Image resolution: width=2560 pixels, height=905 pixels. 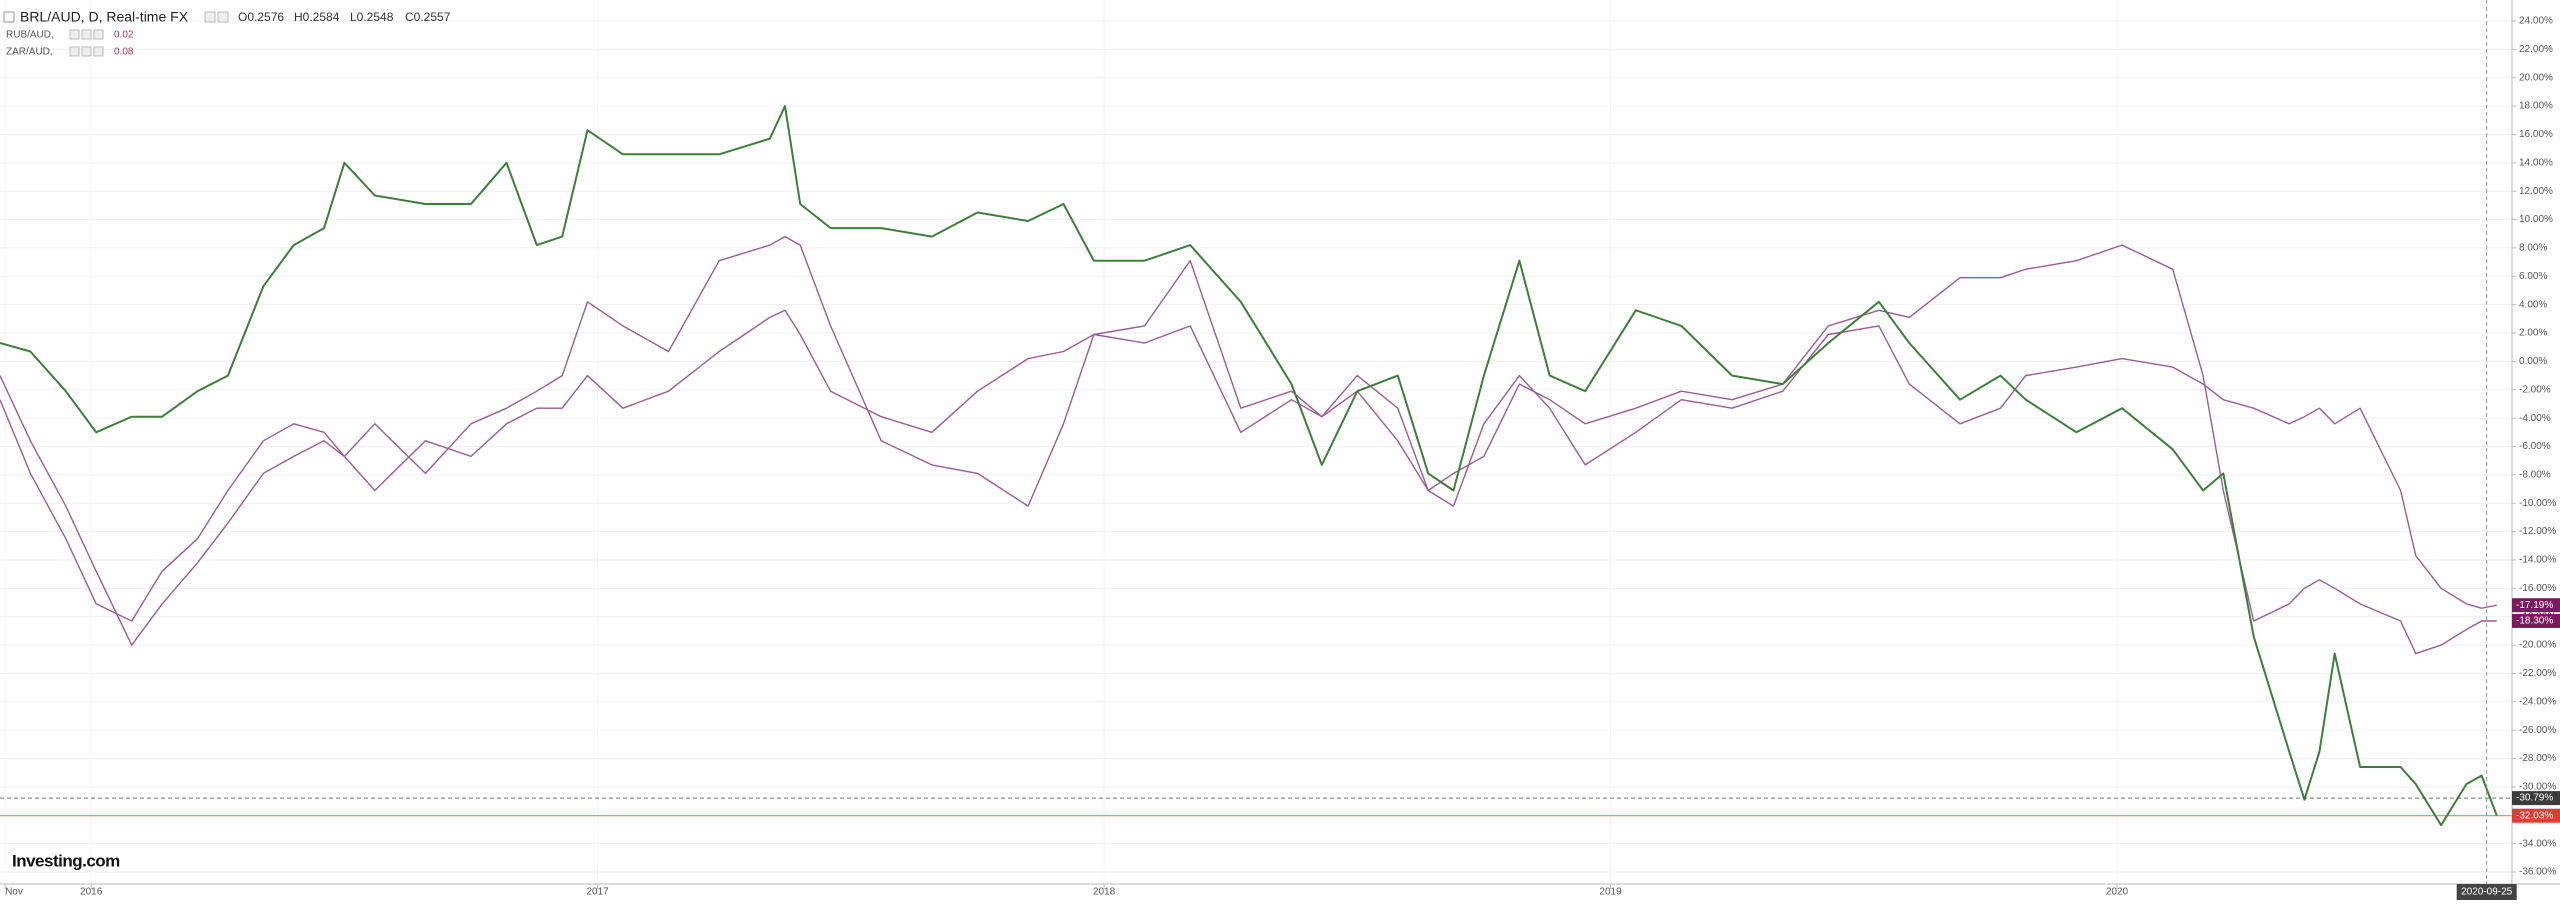 What do you see at coordinates (2533, 304) in the screenshot?
I see `y-tick-label: 4.00%` at bounding box center [2533, 304].